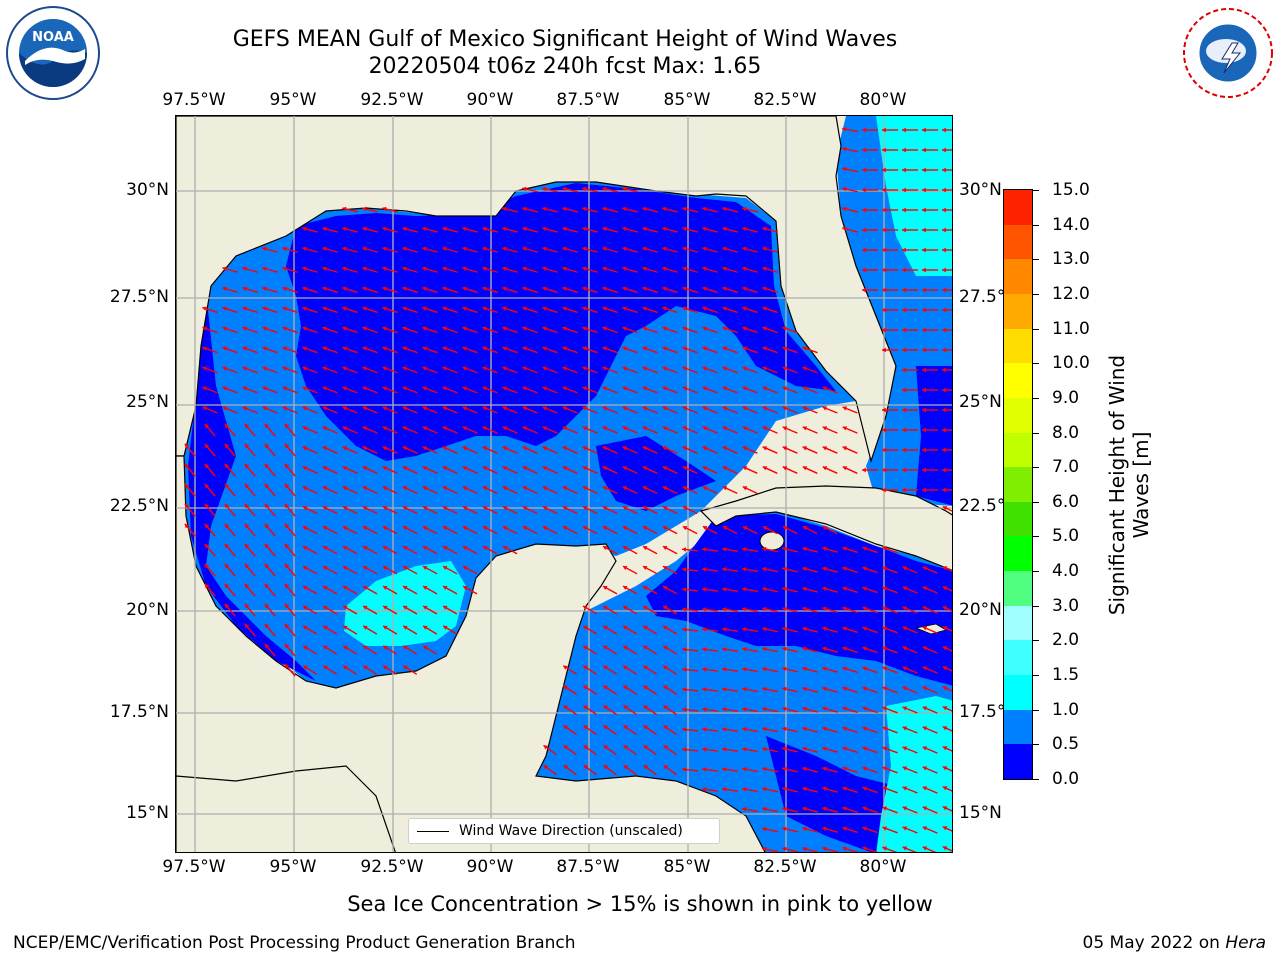 The height and width of the screenshot is (960, 1280). What do you see at coordinates (1066, 605) in the screenshot?
I see `colorbar-tick-label: 3.0` at bounding box center [1066, 605].